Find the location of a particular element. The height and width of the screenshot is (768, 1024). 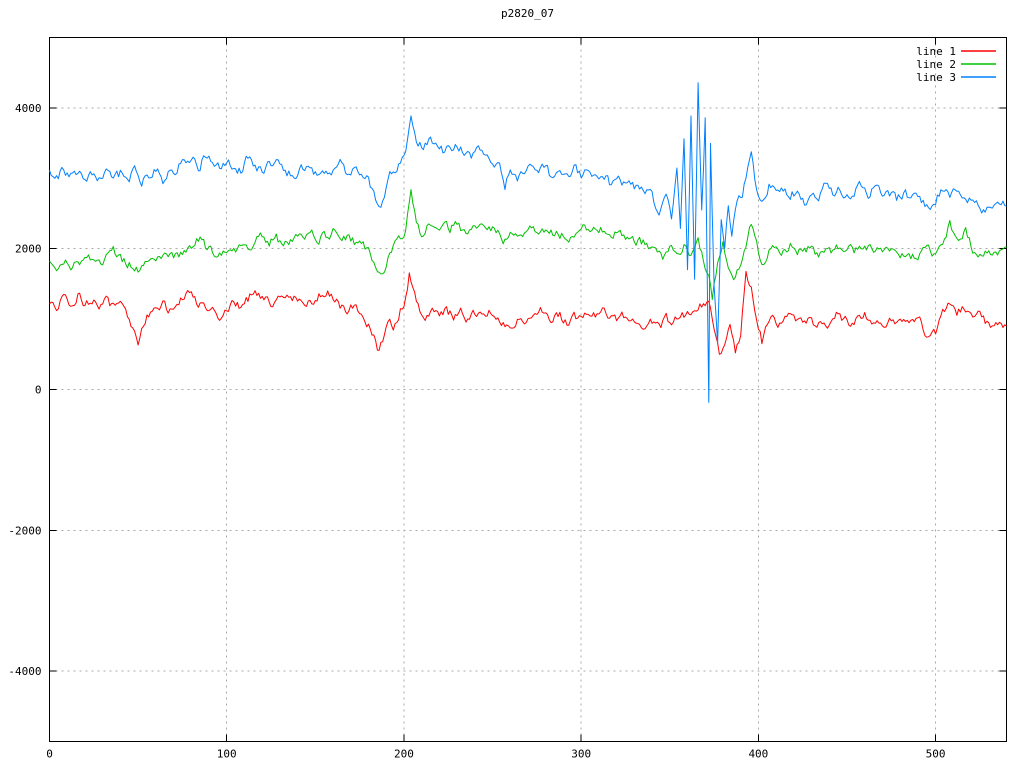

y-tick-label: 4000 is located at coordinates (28, 108).